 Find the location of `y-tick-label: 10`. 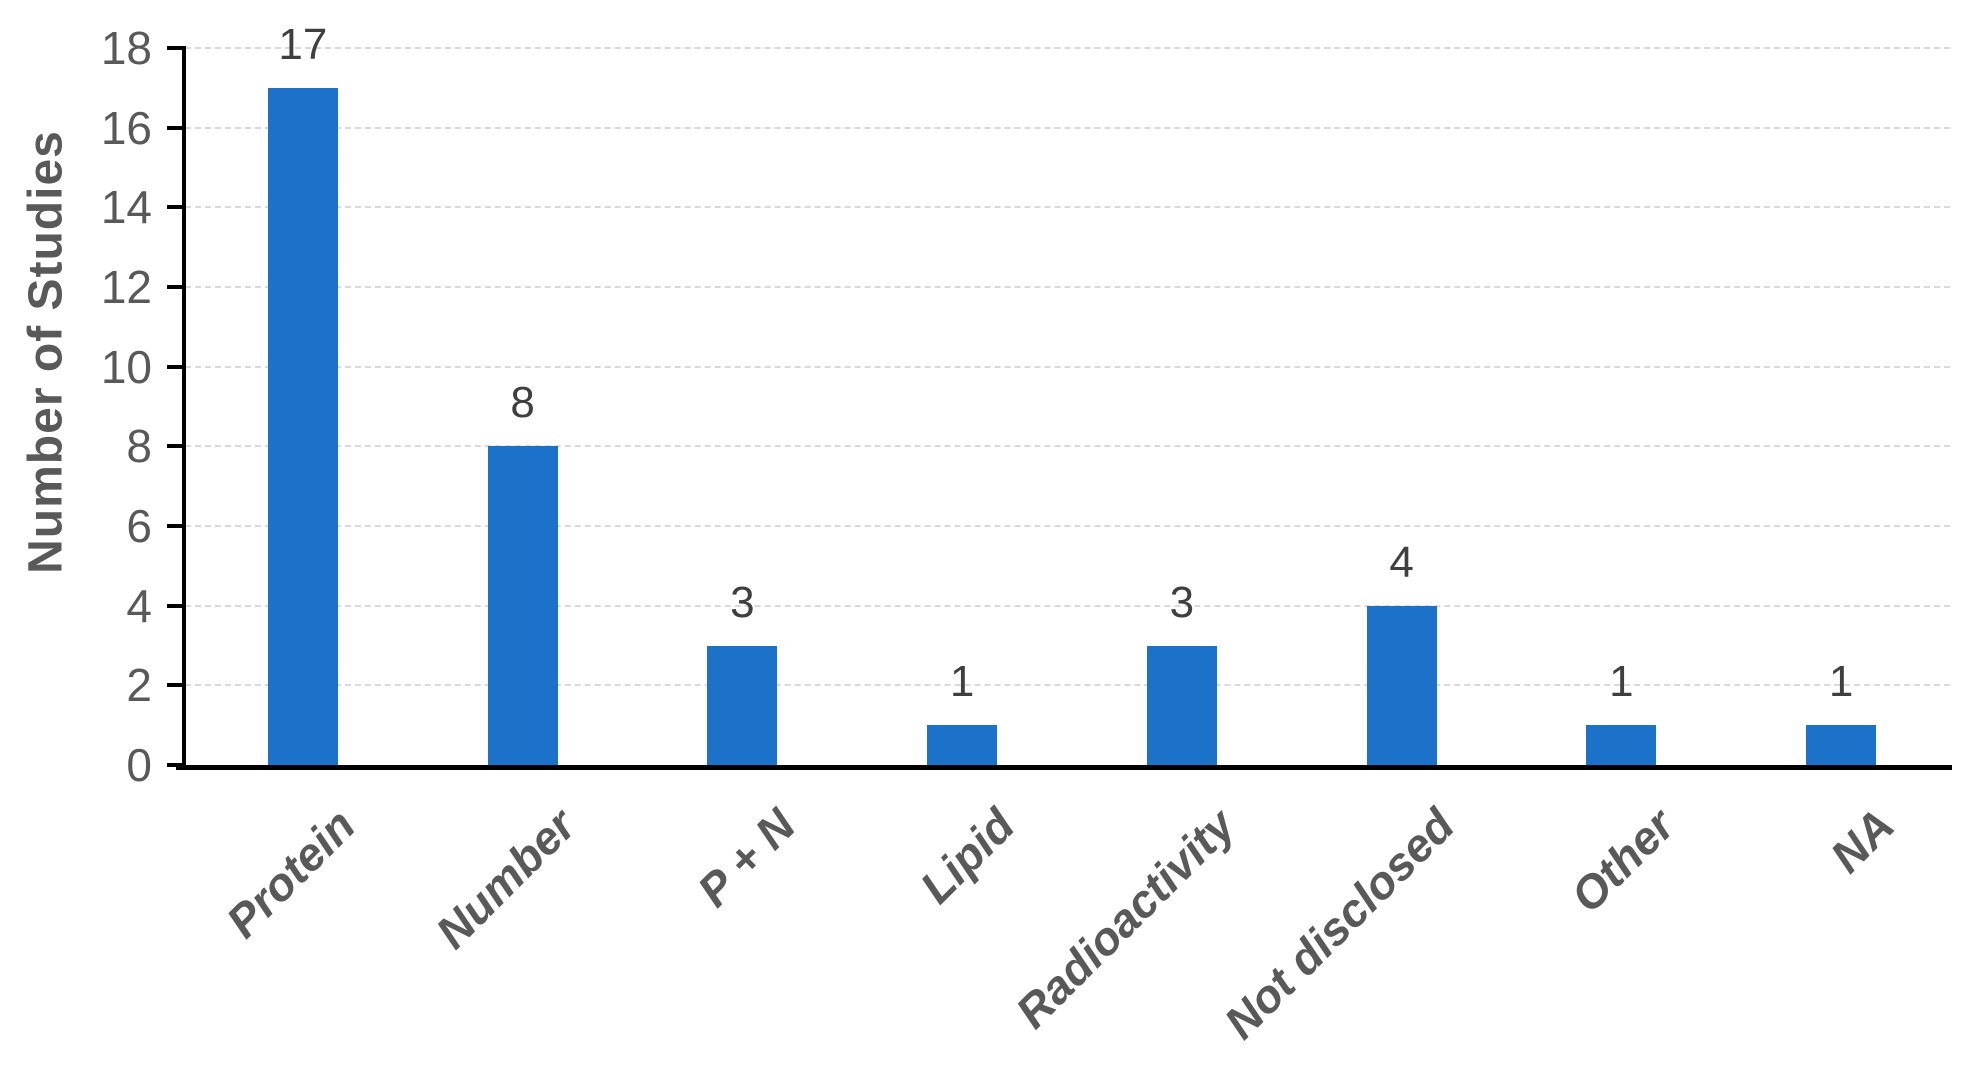

y-tick-label: 10 is located at coordinates (126, 366).